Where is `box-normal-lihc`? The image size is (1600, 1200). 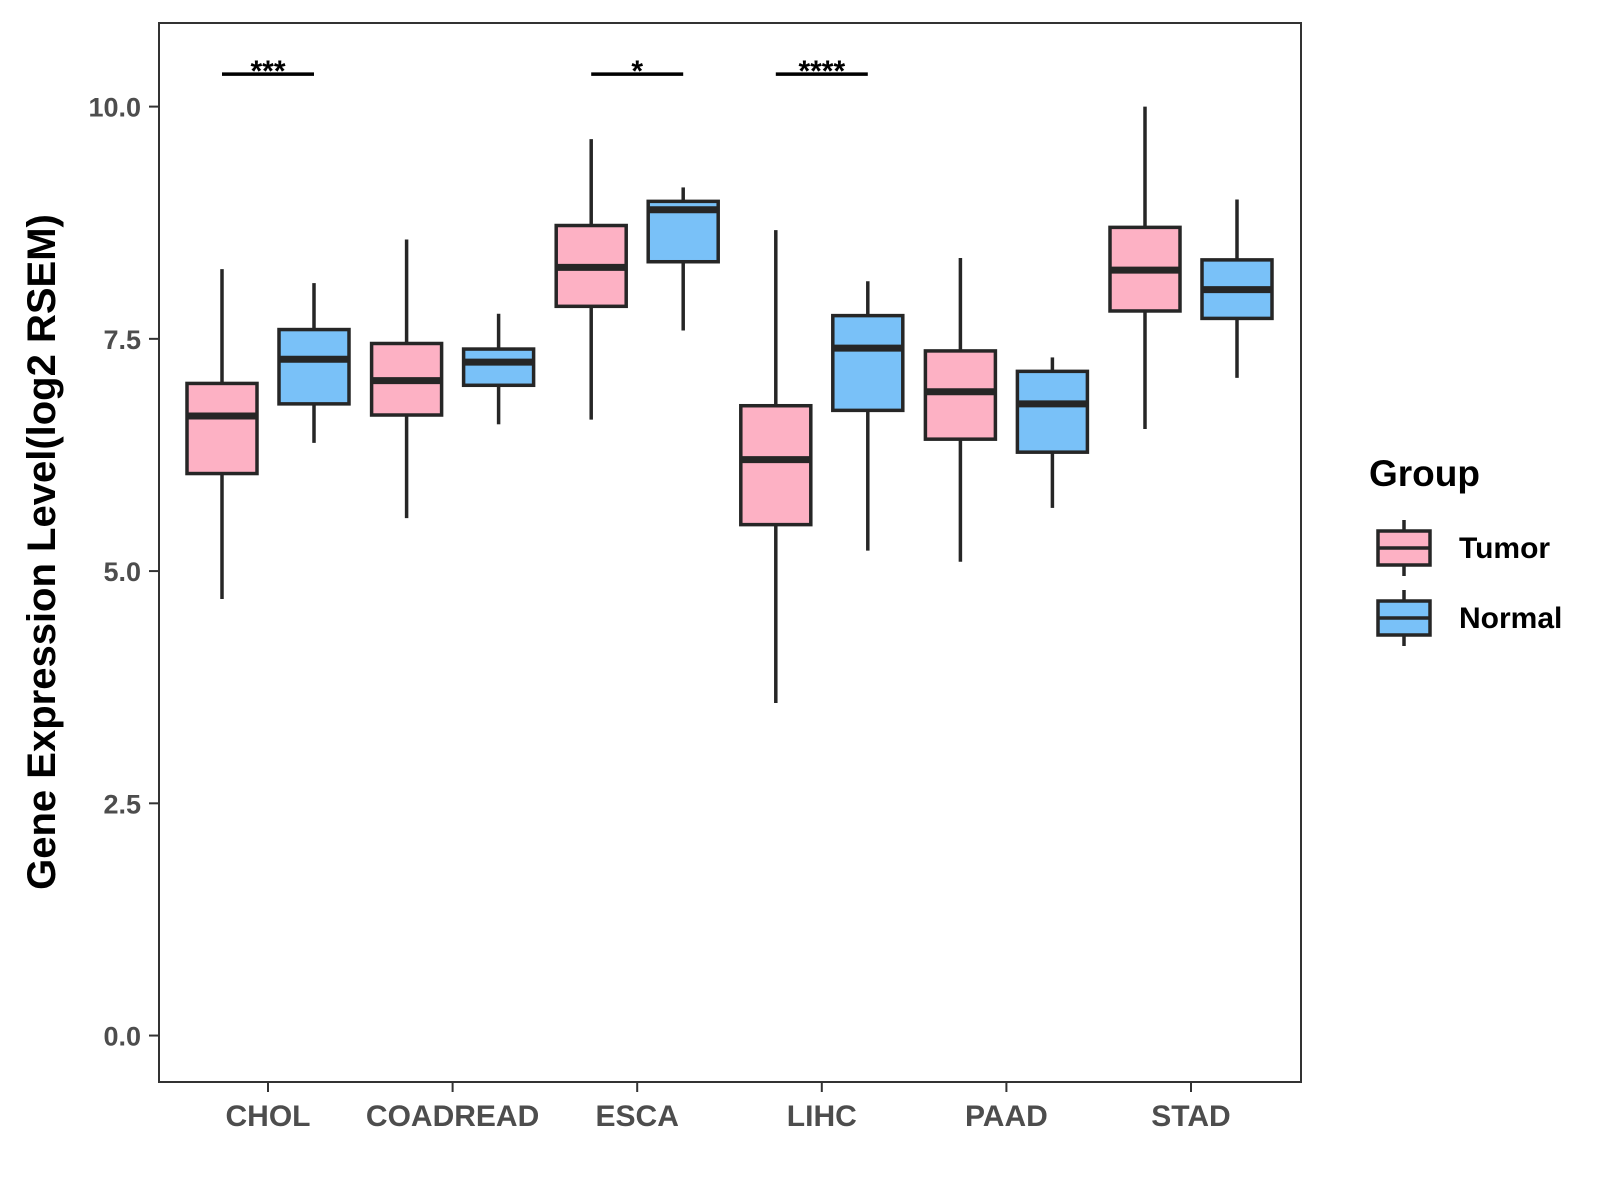
box-normal-lihc is located at coordinates (868, 363).